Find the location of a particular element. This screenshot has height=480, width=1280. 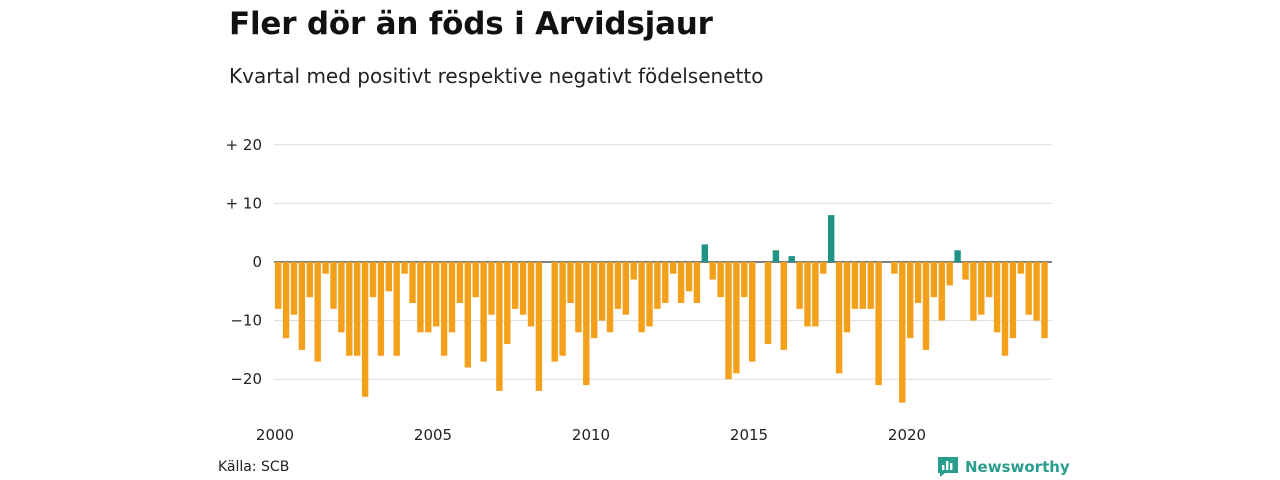

source-note: Källa: SCB is located at coordinates (254, 467).